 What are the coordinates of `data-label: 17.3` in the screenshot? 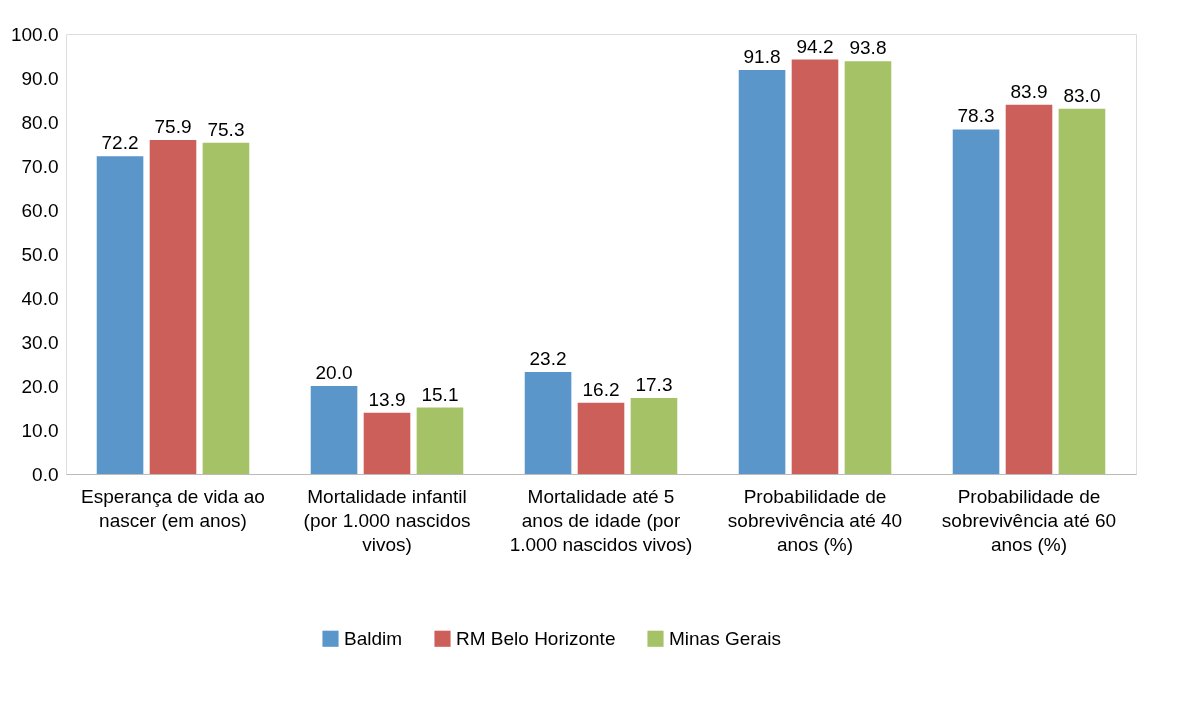 It's located at (654, 384).